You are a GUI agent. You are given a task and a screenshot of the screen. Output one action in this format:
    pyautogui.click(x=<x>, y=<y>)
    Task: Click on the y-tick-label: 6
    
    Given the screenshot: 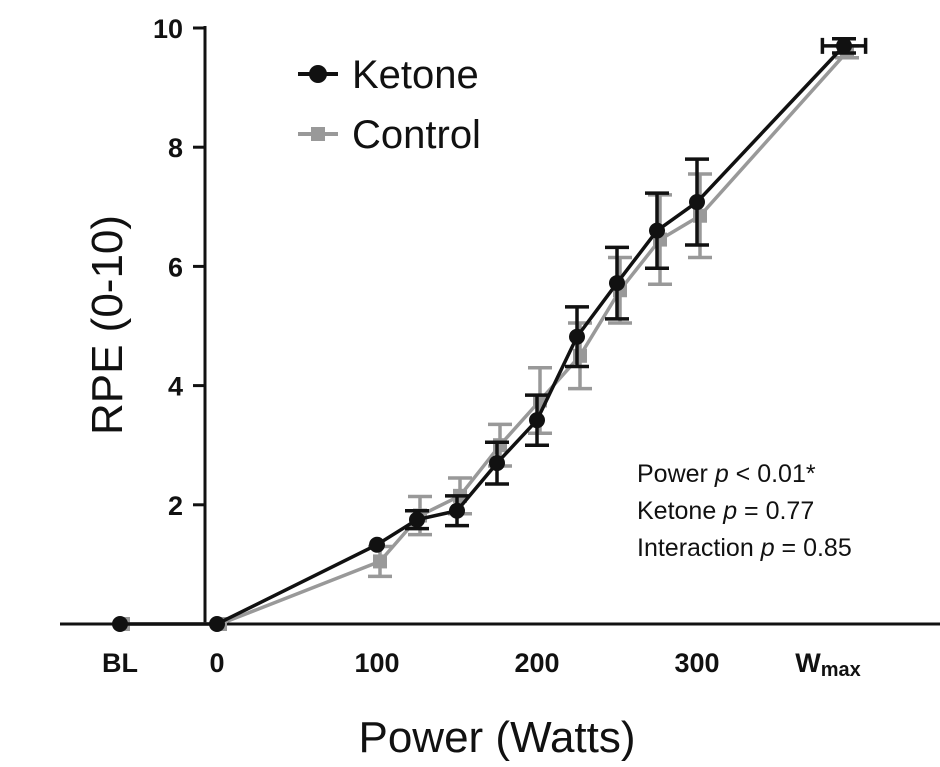 What is the action you would take?
    pyautogui.click(x=175, y=267)
    